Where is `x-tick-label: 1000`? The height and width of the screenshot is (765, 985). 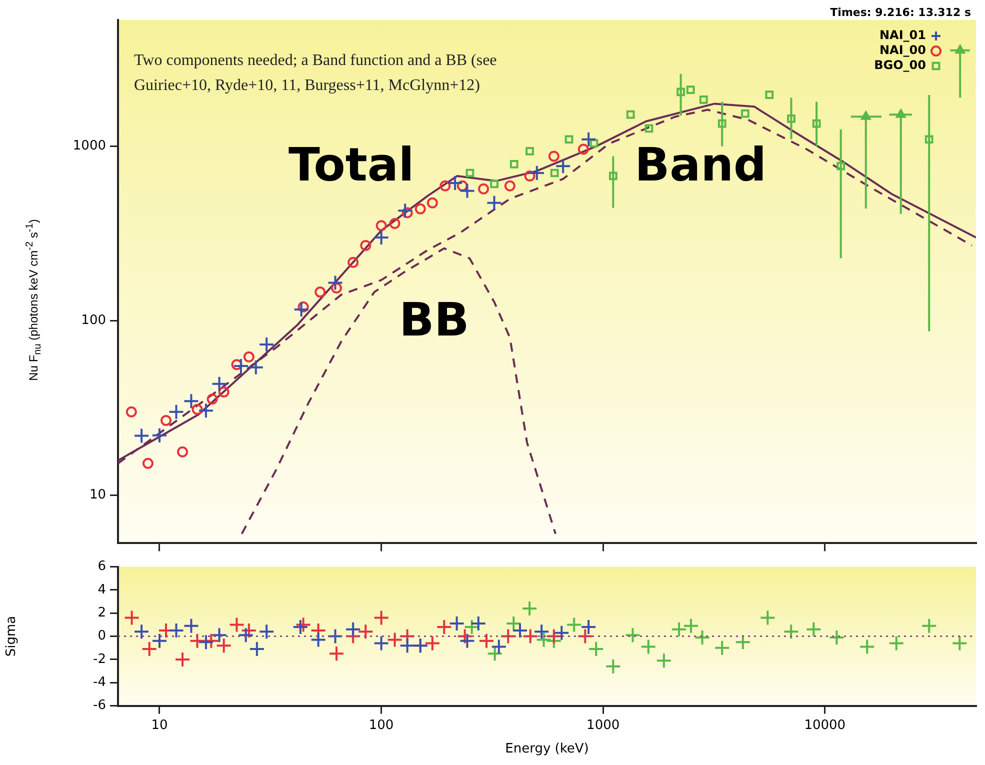
x-tick-label: 1000 is located at coordinates (603, 725).